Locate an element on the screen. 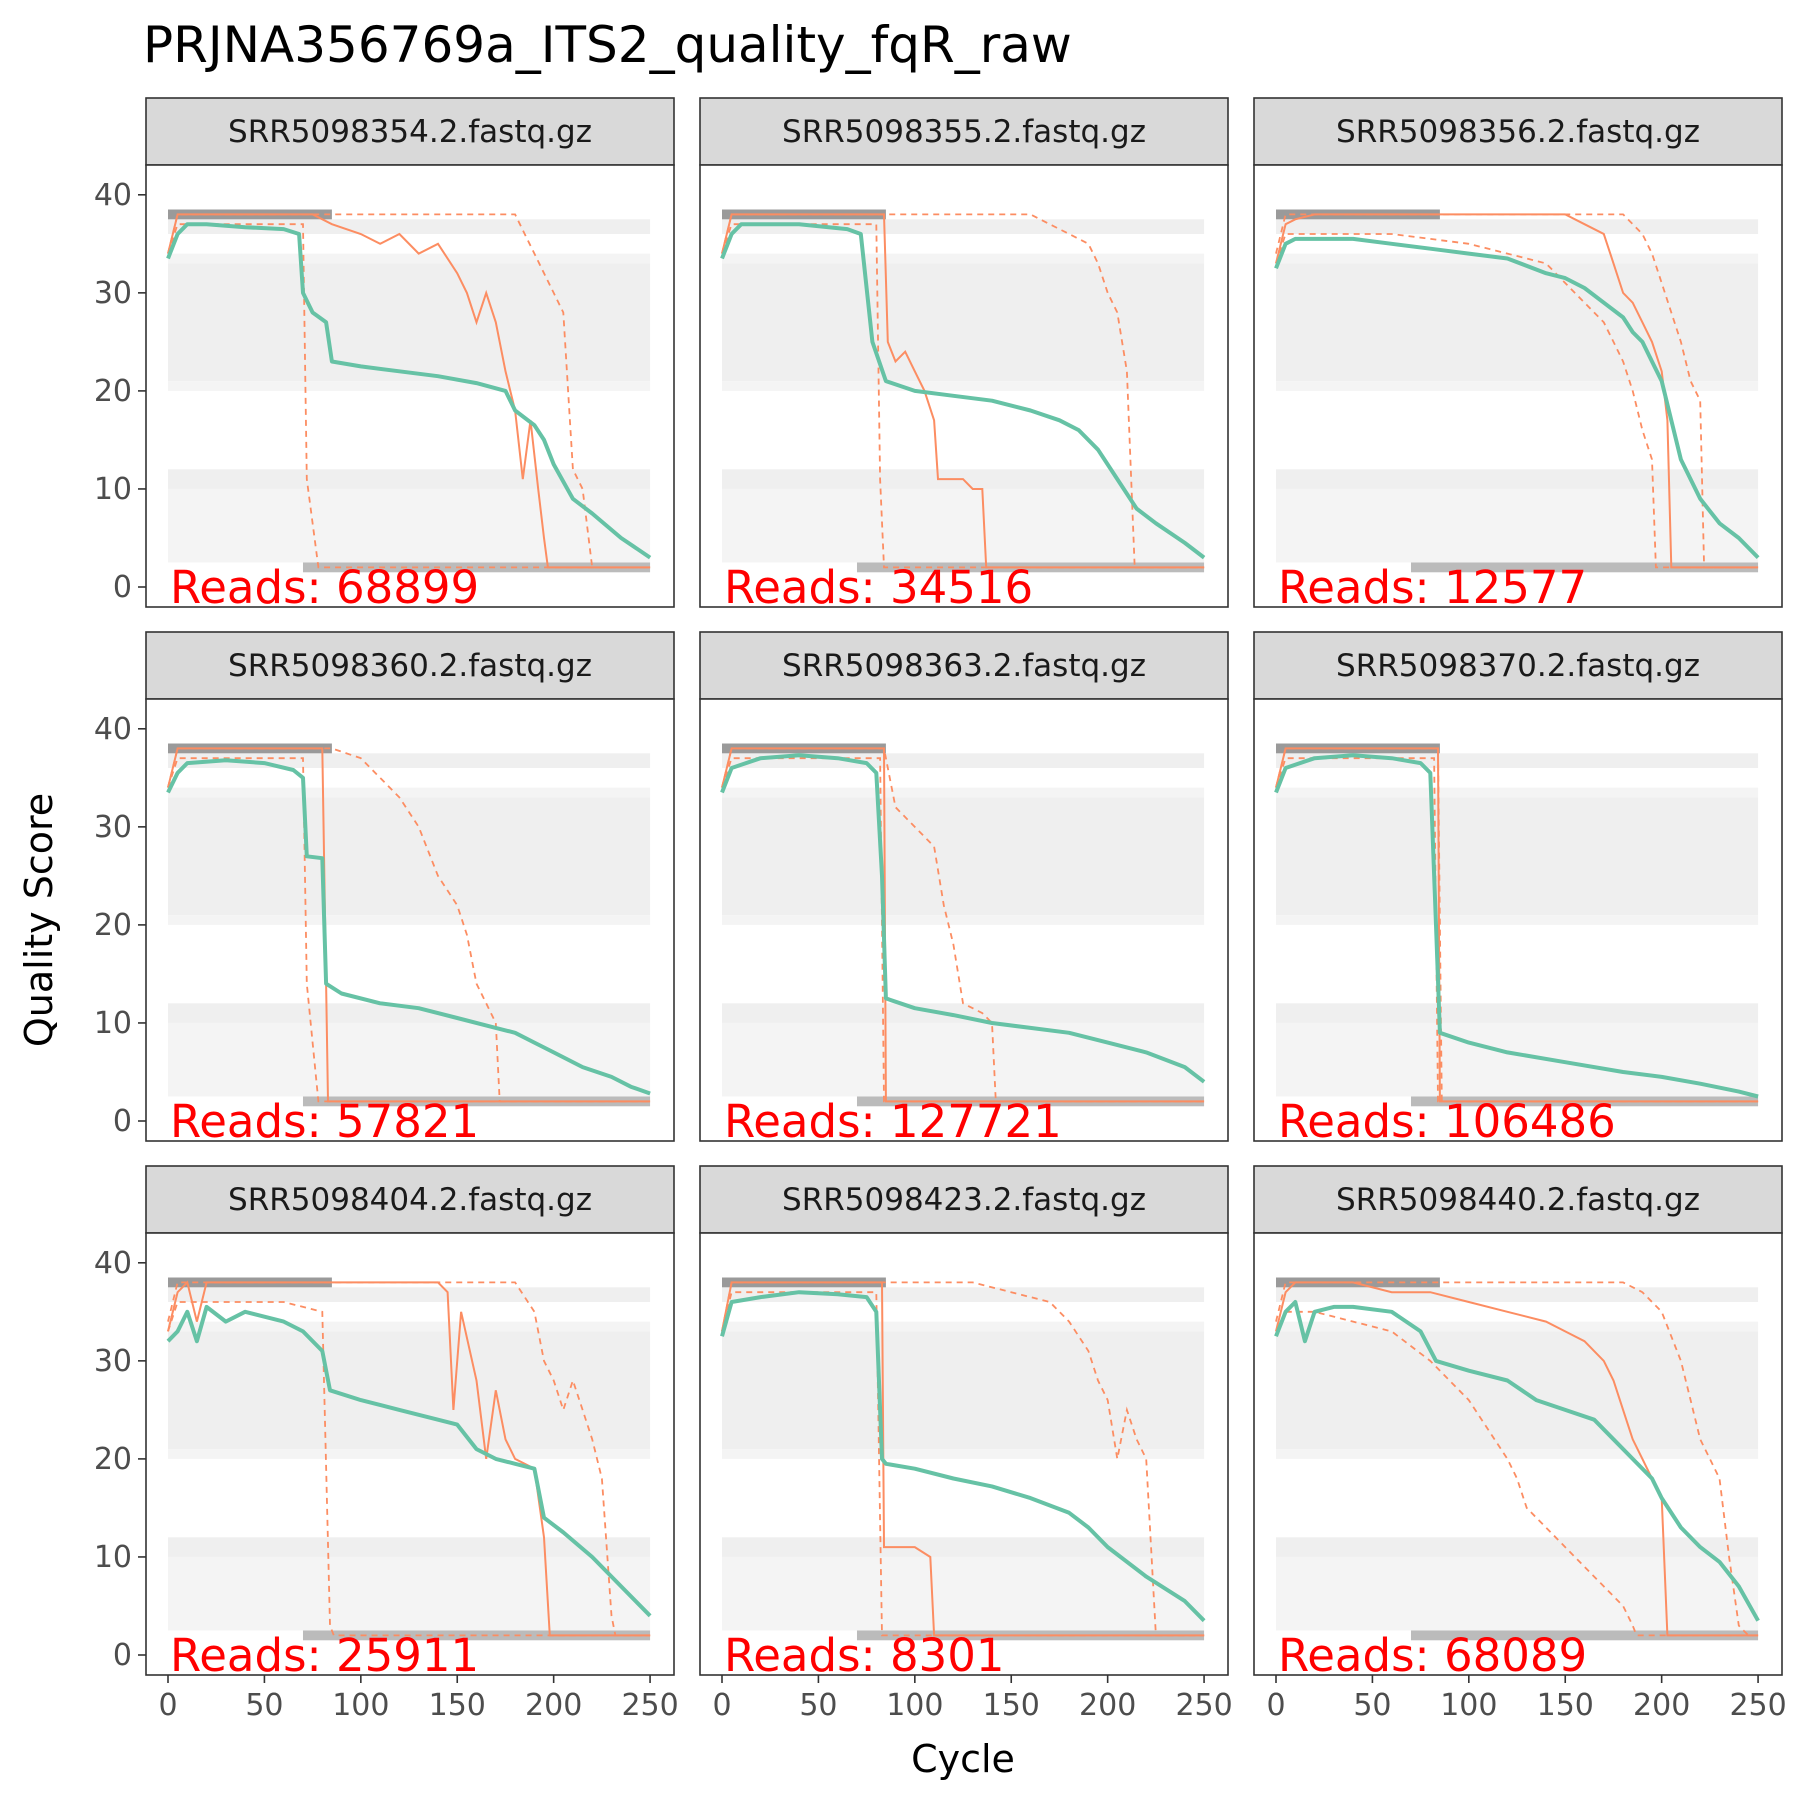  facet-panel: SRR5098370.2.fastq.gz Reads: 106486 is located at coordinates (1518, 889).